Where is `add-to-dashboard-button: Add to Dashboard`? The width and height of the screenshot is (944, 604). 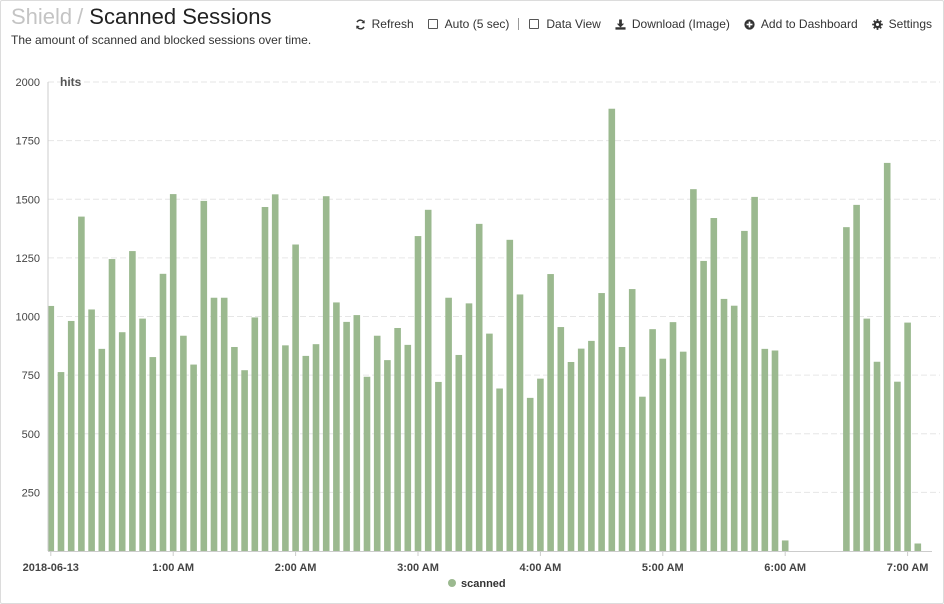
add-to-dashboard-button: Add to Dashboard is located at coordinates (801, 24).